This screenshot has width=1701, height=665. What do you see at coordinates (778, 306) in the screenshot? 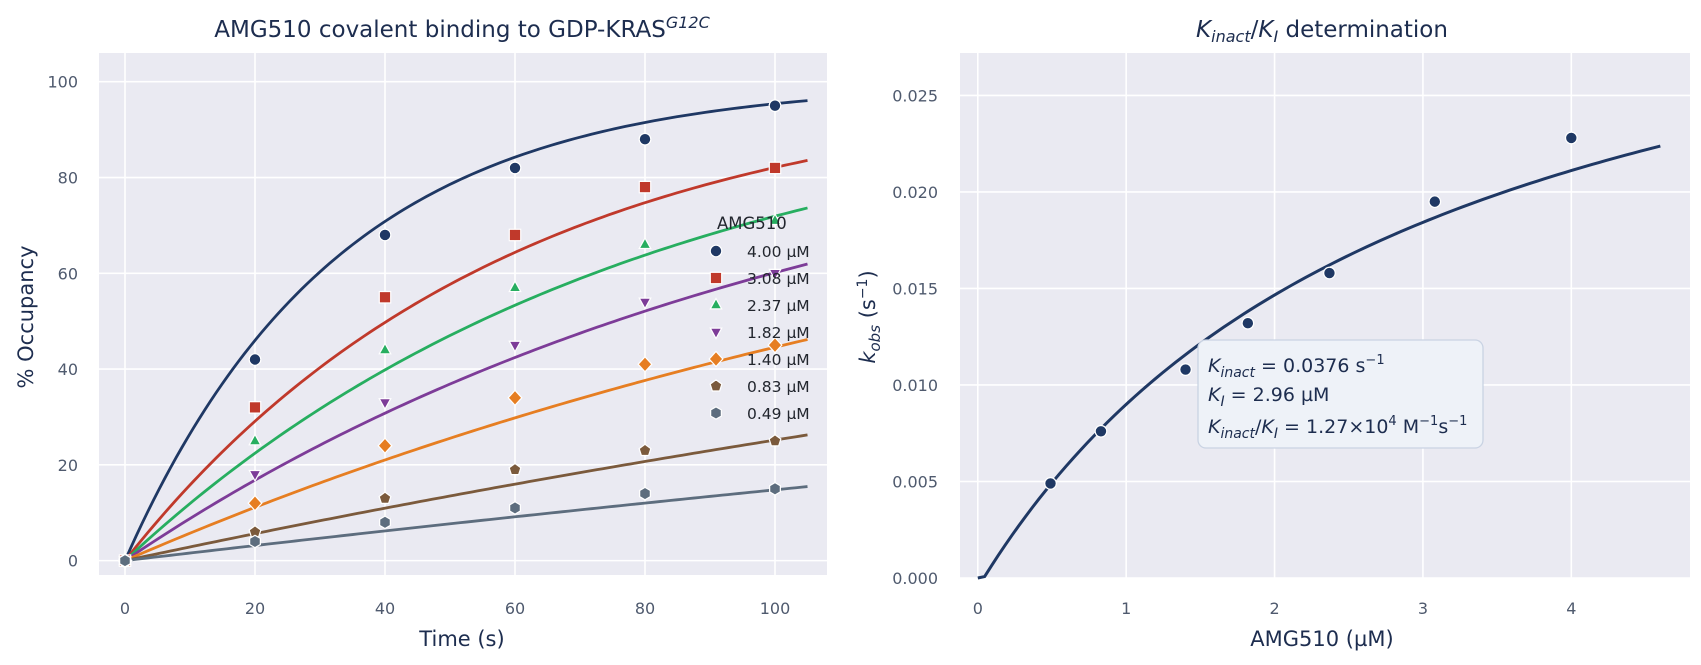
I see `legend-label: 2.37 µM` at bounding box center [778, 306].